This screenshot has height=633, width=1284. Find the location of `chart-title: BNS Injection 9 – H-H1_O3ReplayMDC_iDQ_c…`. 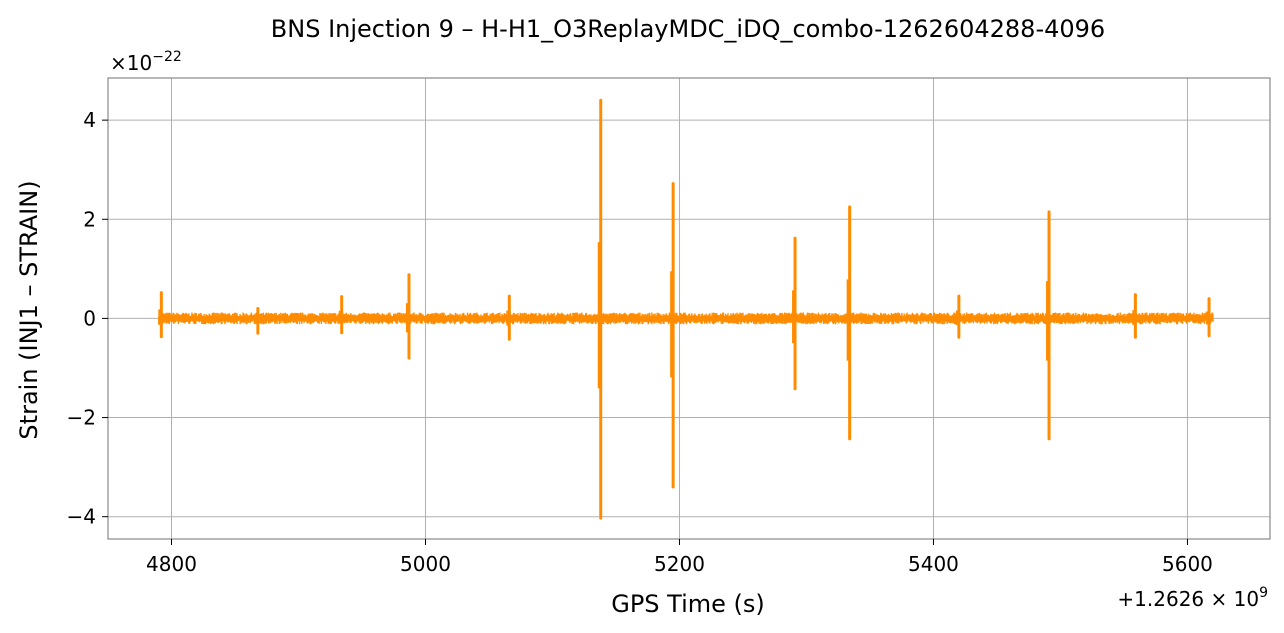

chart-title: BNS Injection 9 – H-H1_O3ReplayMDC_iDQ_c… is located at coordinates (688, 29).